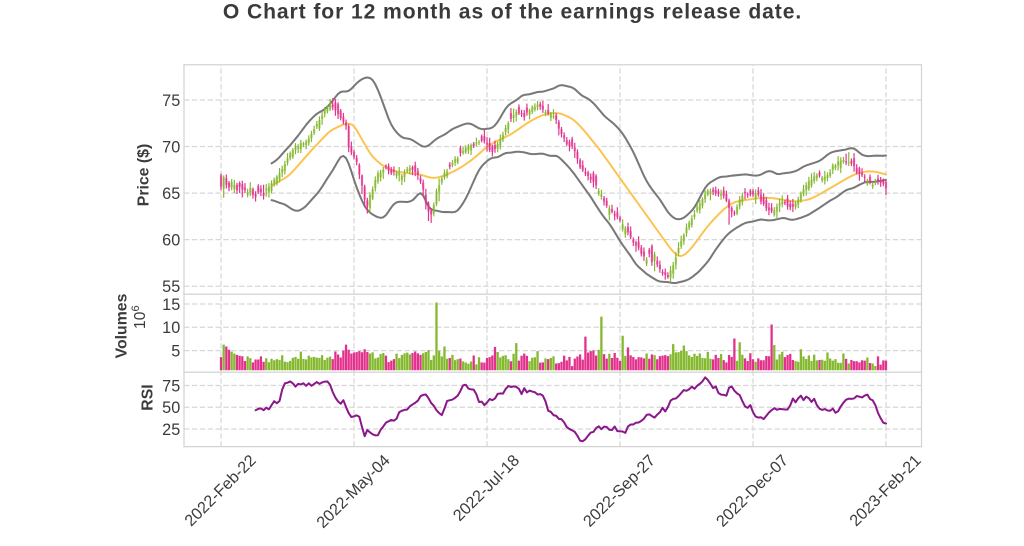 The height and width of the screenshot is (546, 1024). What do you see at coordinates (122, 325) in the screenshot?
I see `svg-text: Volumes` at bounding box center [122, 325].